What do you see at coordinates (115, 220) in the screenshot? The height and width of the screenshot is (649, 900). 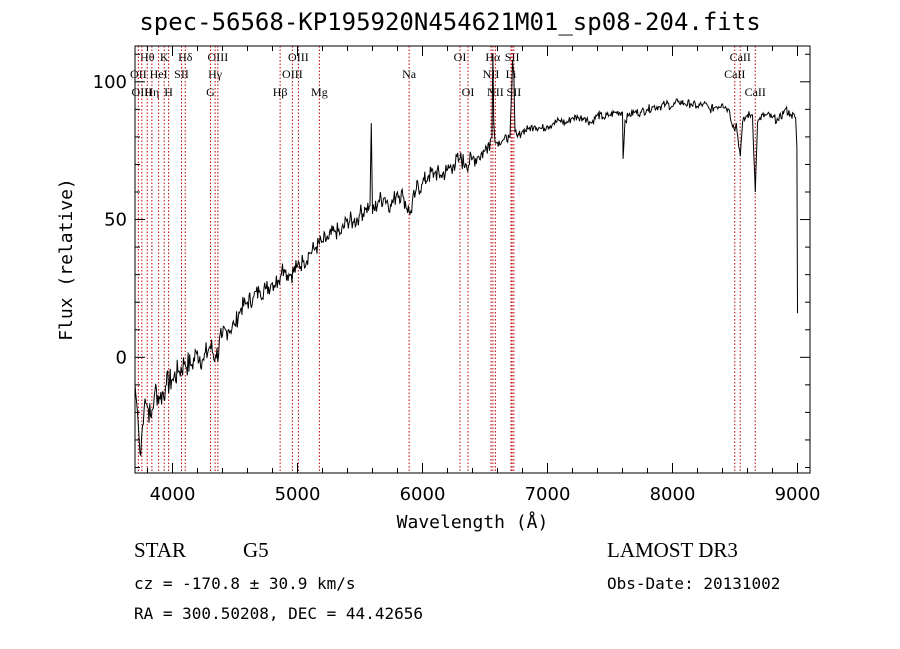 I see `y-tick-label: 50` at bounding box center [115, 220].